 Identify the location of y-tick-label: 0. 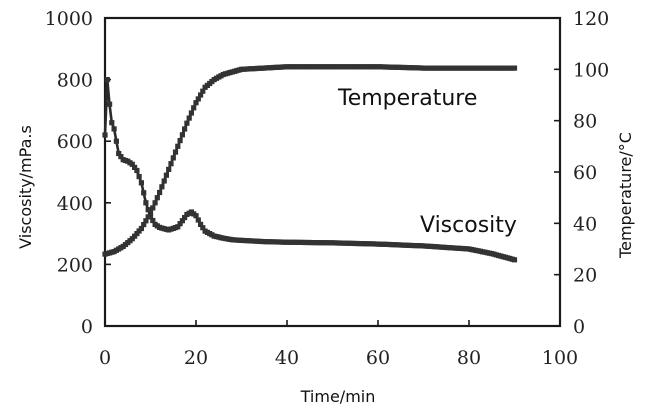
(87, 327).